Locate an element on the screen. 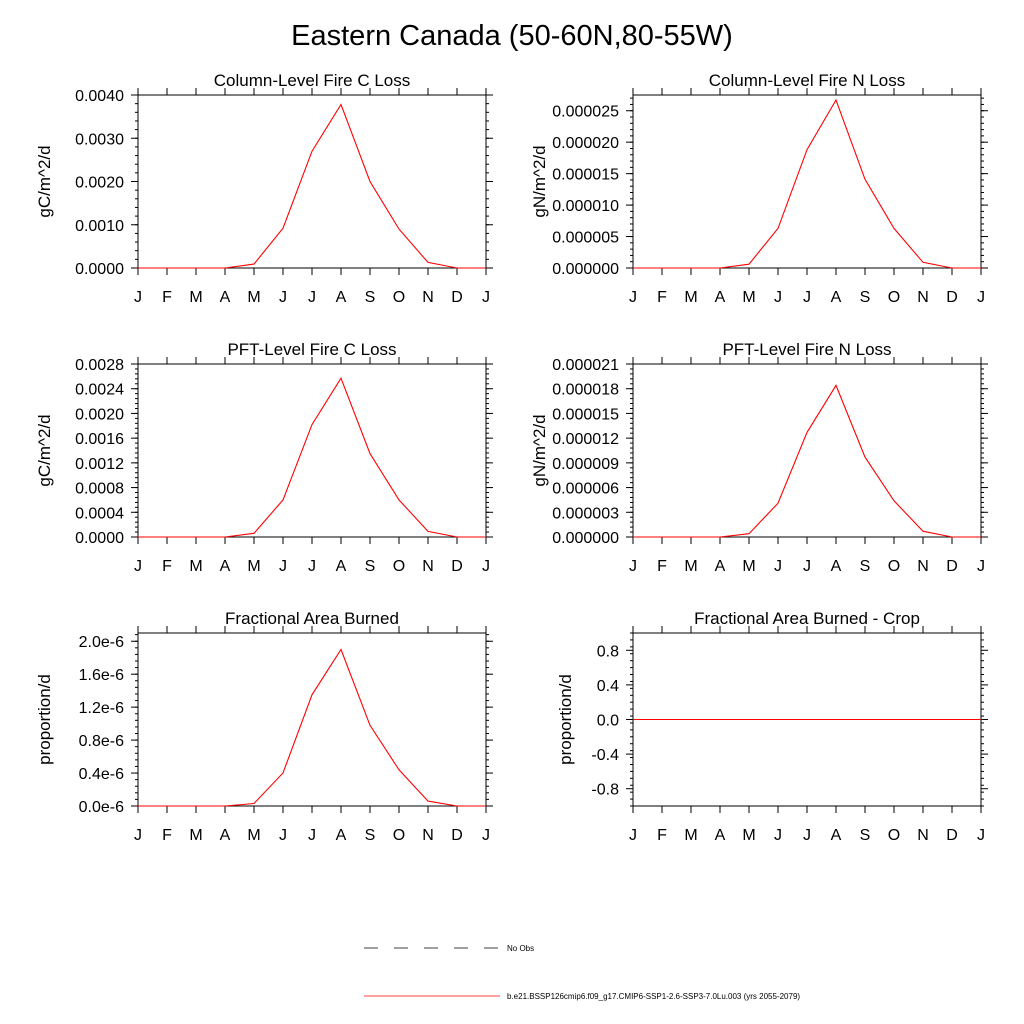 The height and width of the screenshot is (1024, 1024). y-tick-label: 0.000012 is located at coordinates (585, 439).